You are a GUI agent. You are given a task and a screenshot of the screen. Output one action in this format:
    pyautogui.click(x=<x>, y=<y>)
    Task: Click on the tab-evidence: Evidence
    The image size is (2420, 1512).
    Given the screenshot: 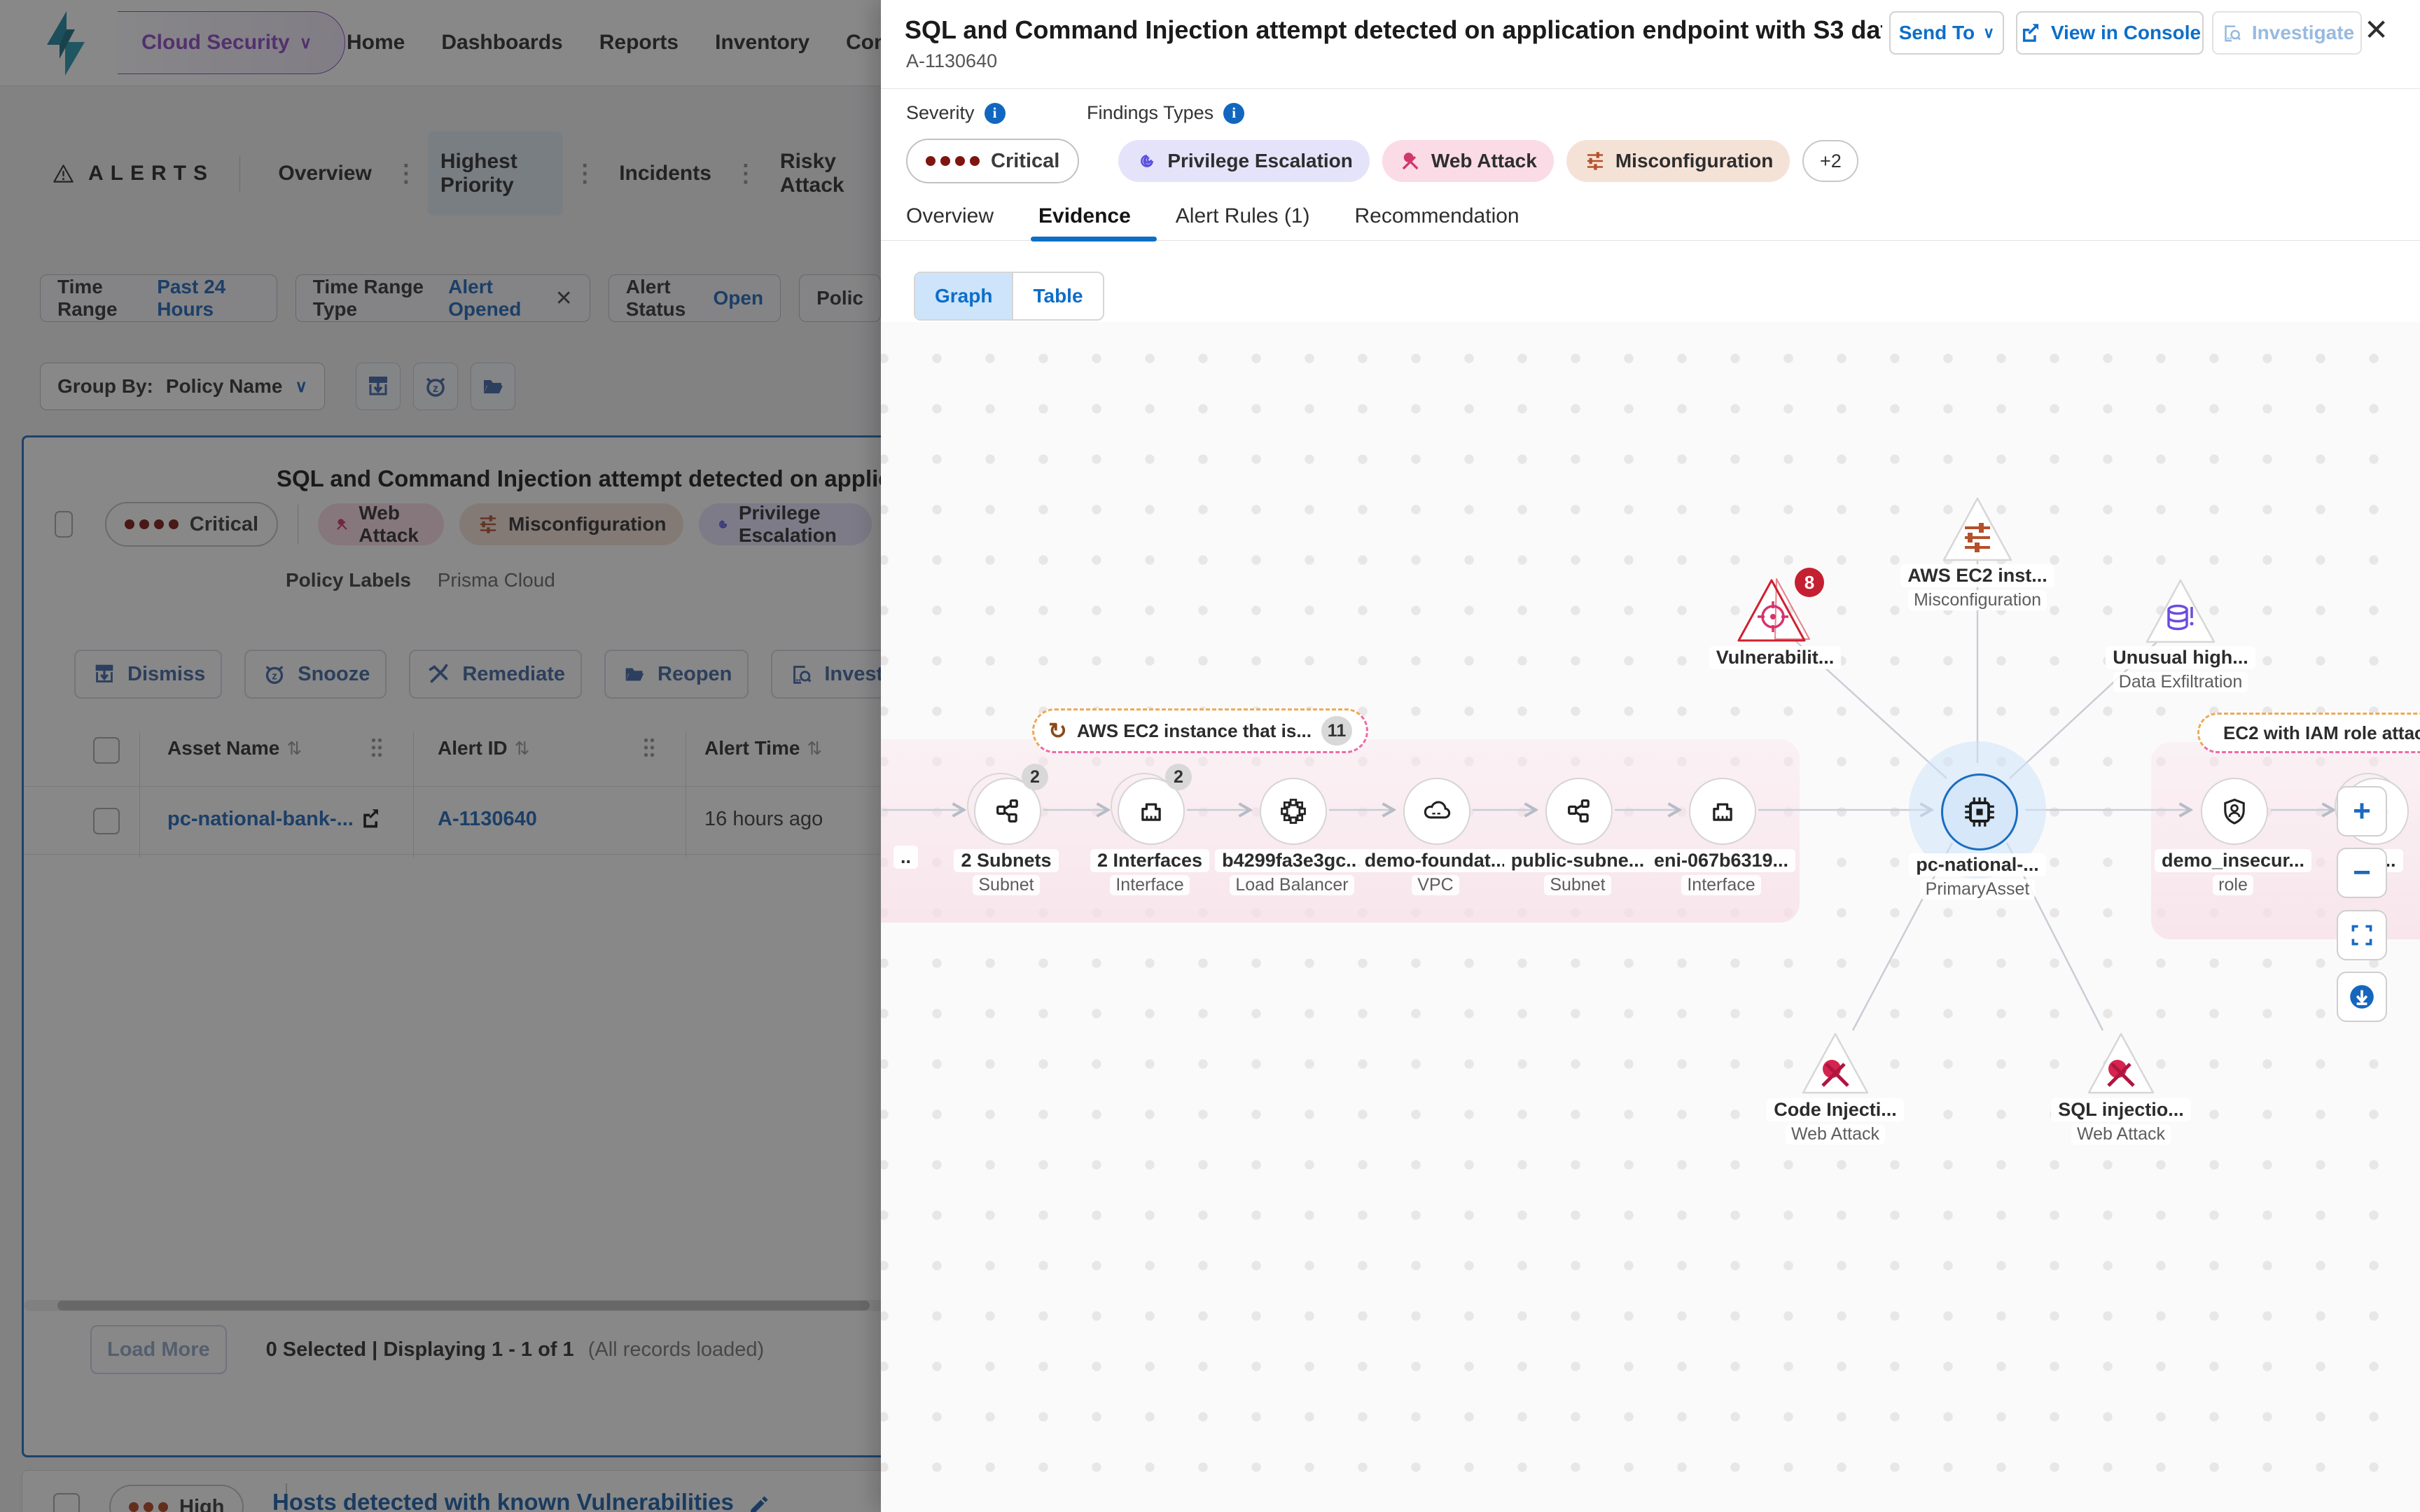 What is the action you would take?
    pyautogui.click(x=1084, y=215)
    